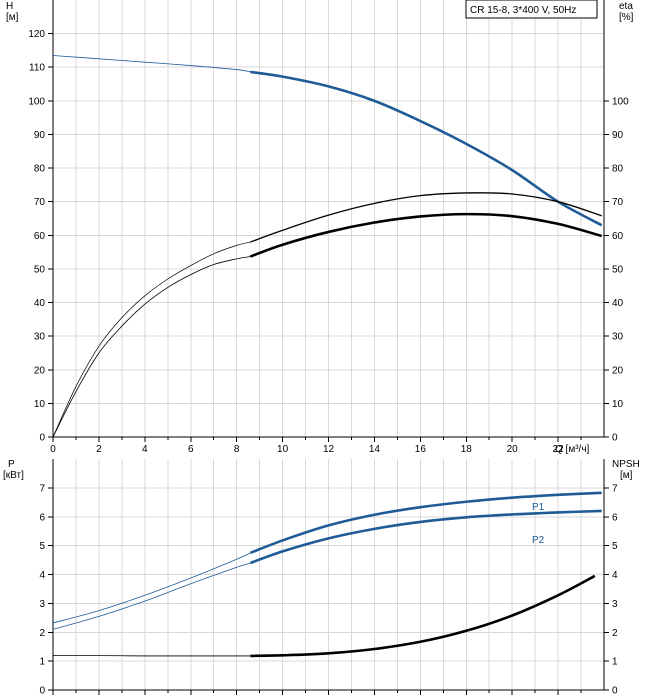 The height and width of the screenshot is (700, 658). What do you see at coordinates (615, 517) in the screenshot?
I see `tick-label-right: 6` at bounding box center [615, 517].